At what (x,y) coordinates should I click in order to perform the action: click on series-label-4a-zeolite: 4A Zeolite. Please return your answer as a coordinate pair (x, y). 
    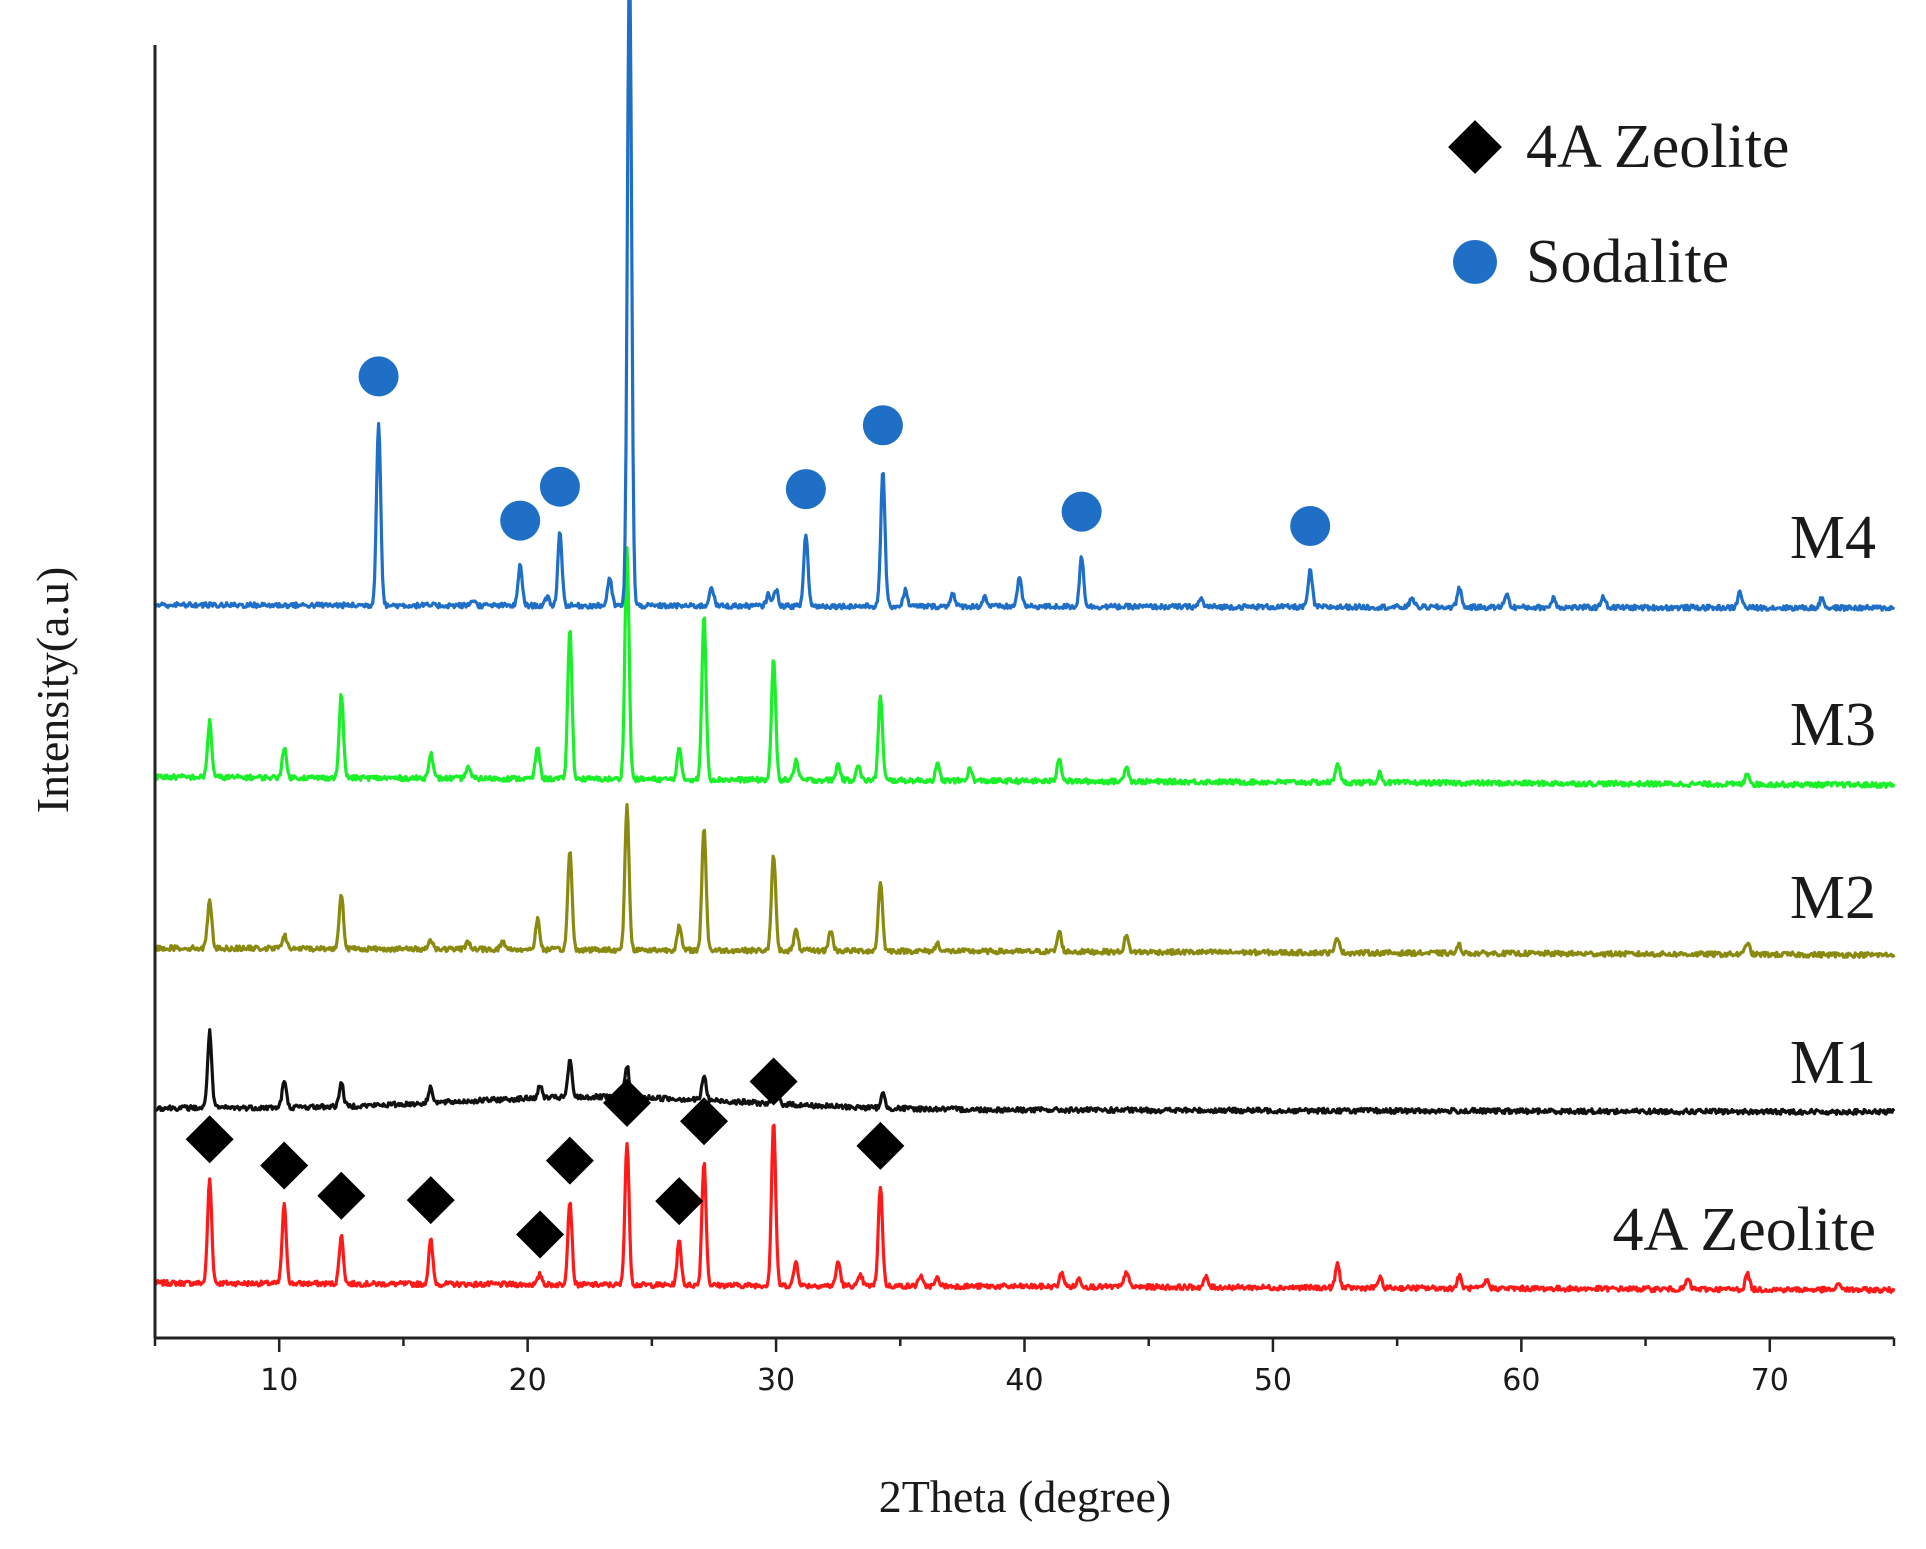
    Looking at the image, I should click on (1744, 1230).